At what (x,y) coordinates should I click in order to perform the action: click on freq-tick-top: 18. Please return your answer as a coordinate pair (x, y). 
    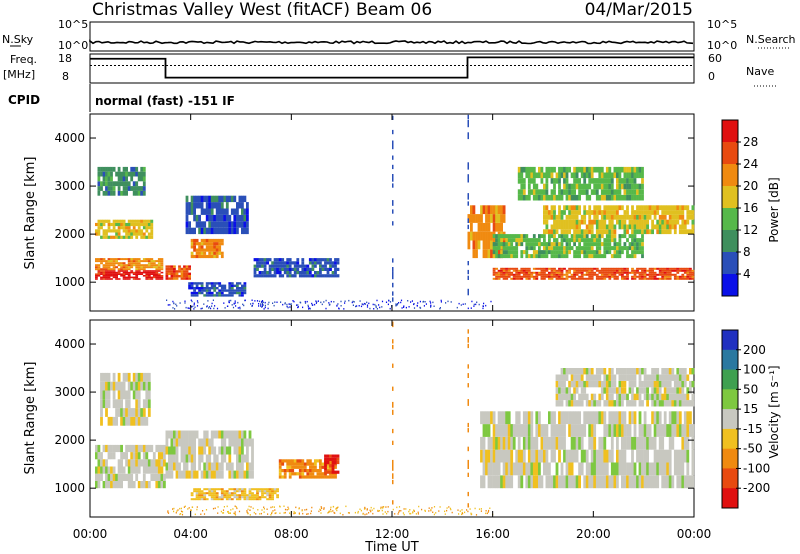
    Looking at the image, I should click on (65, 58).